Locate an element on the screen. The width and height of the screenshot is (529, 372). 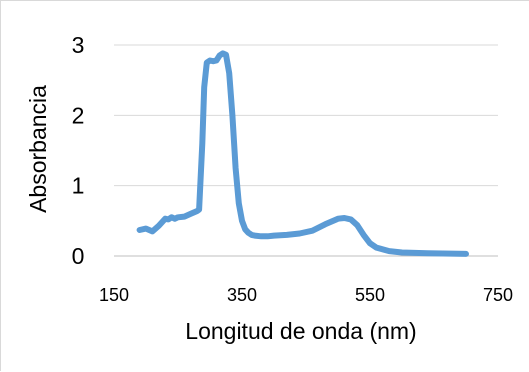
x-tick-label: 350 is located at coordinates (242, 295).